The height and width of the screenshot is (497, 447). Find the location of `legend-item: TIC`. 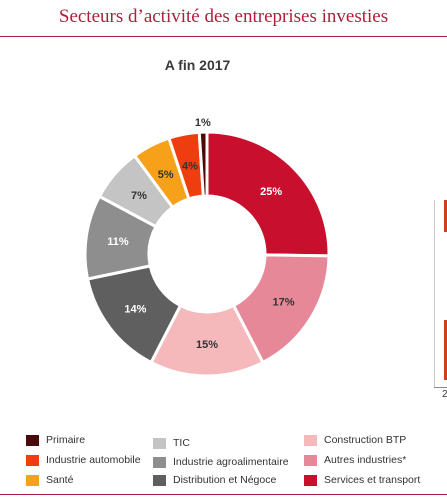

legend-item: TIC is located at coordinates (171, 443).